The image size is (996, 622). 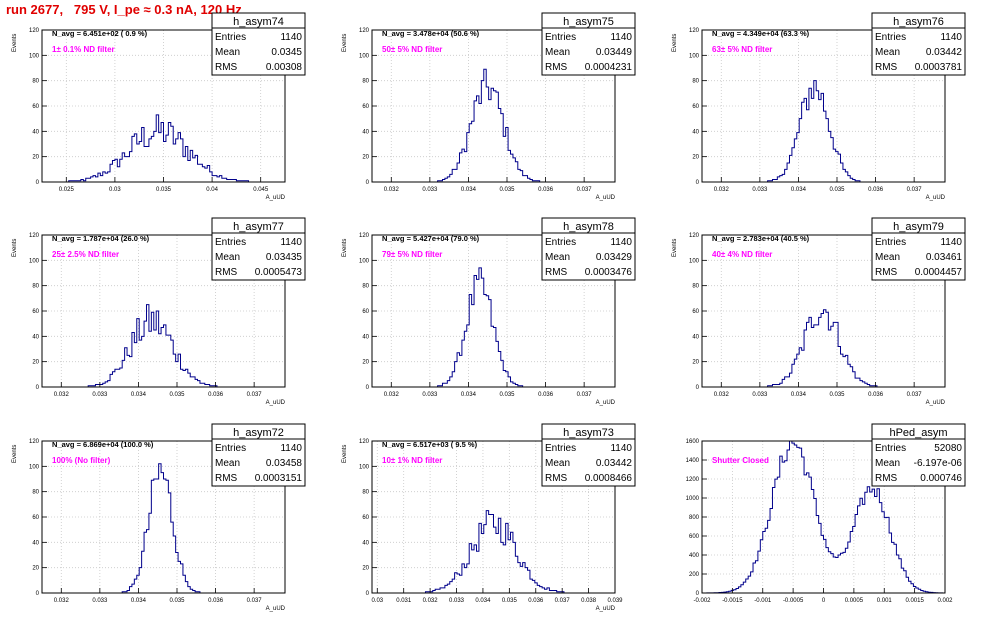 What do you see at coordinates (67, 190) in the screenshot?
I see `x-tick-label: 0.025` at bounding box center [67, 190].